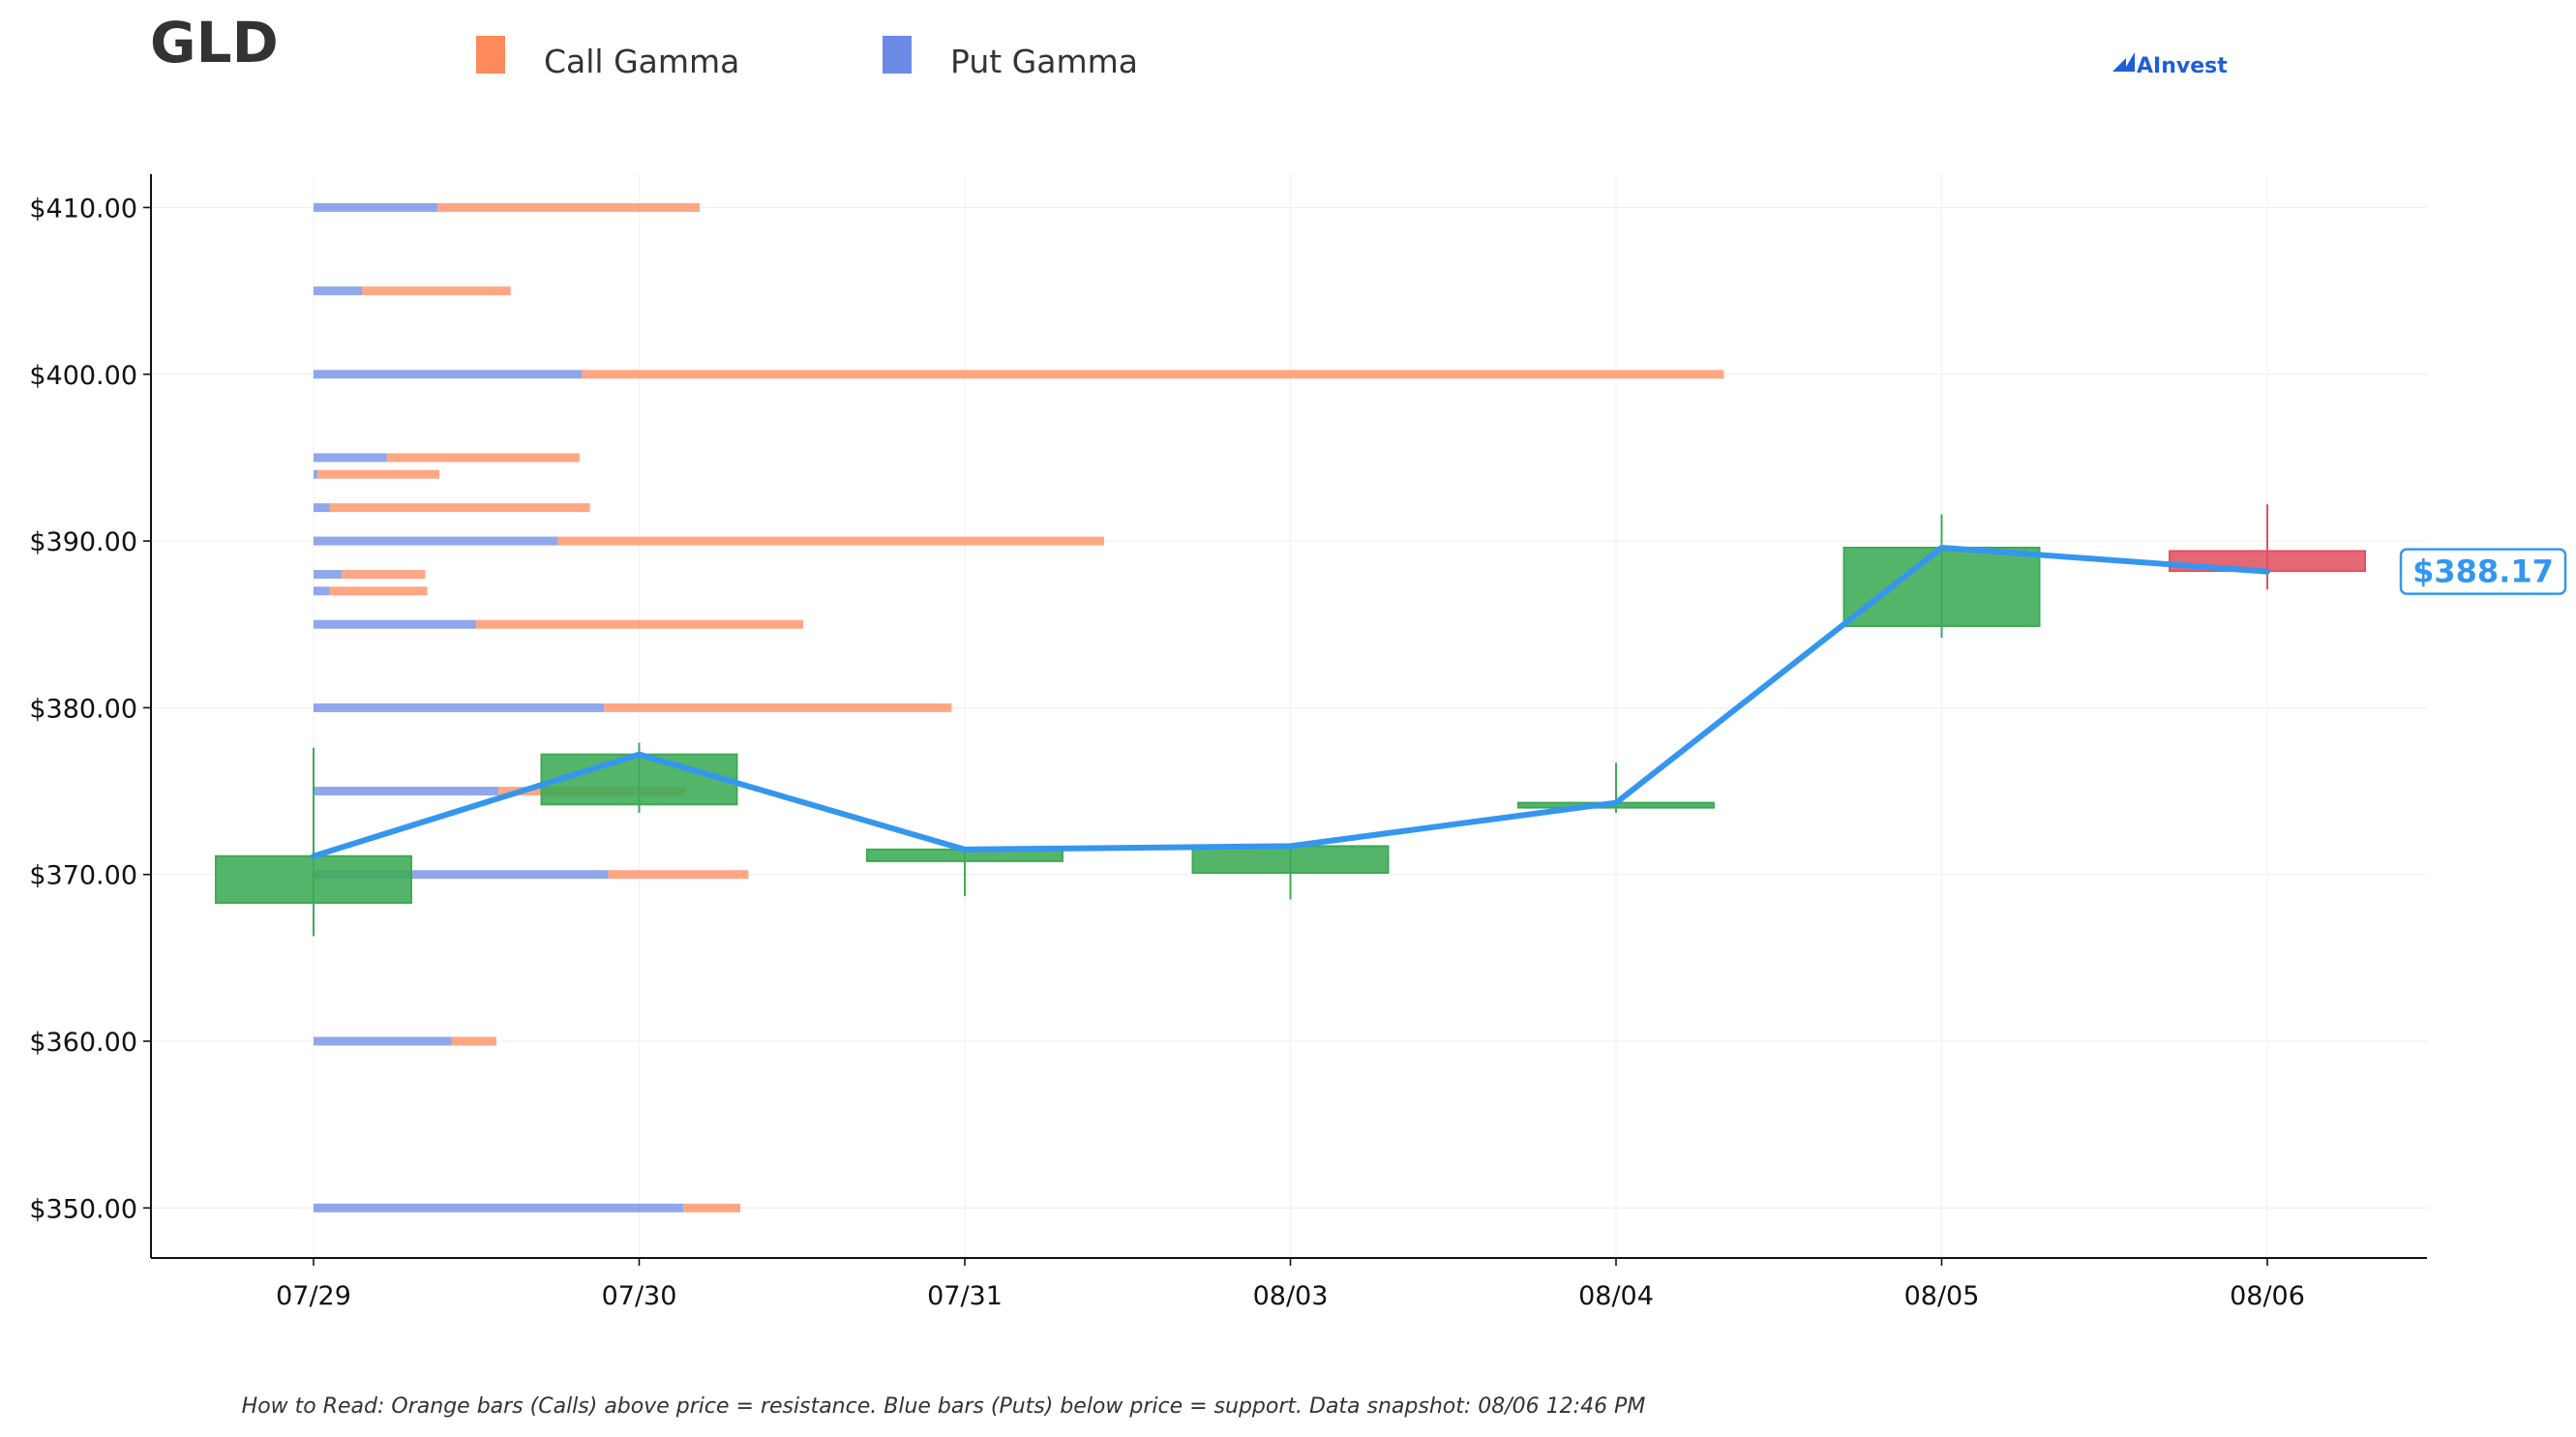 This screenshot has width=2576, height=1437. I want to click on brand-logo: AInvest, so click(2170, 65).